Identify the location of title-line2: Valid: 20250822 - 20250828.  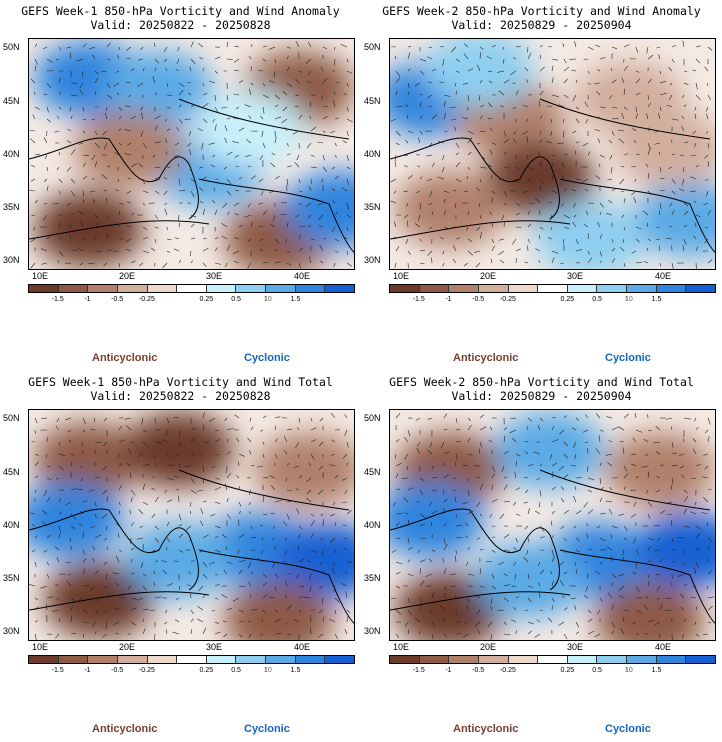
(180, 396).